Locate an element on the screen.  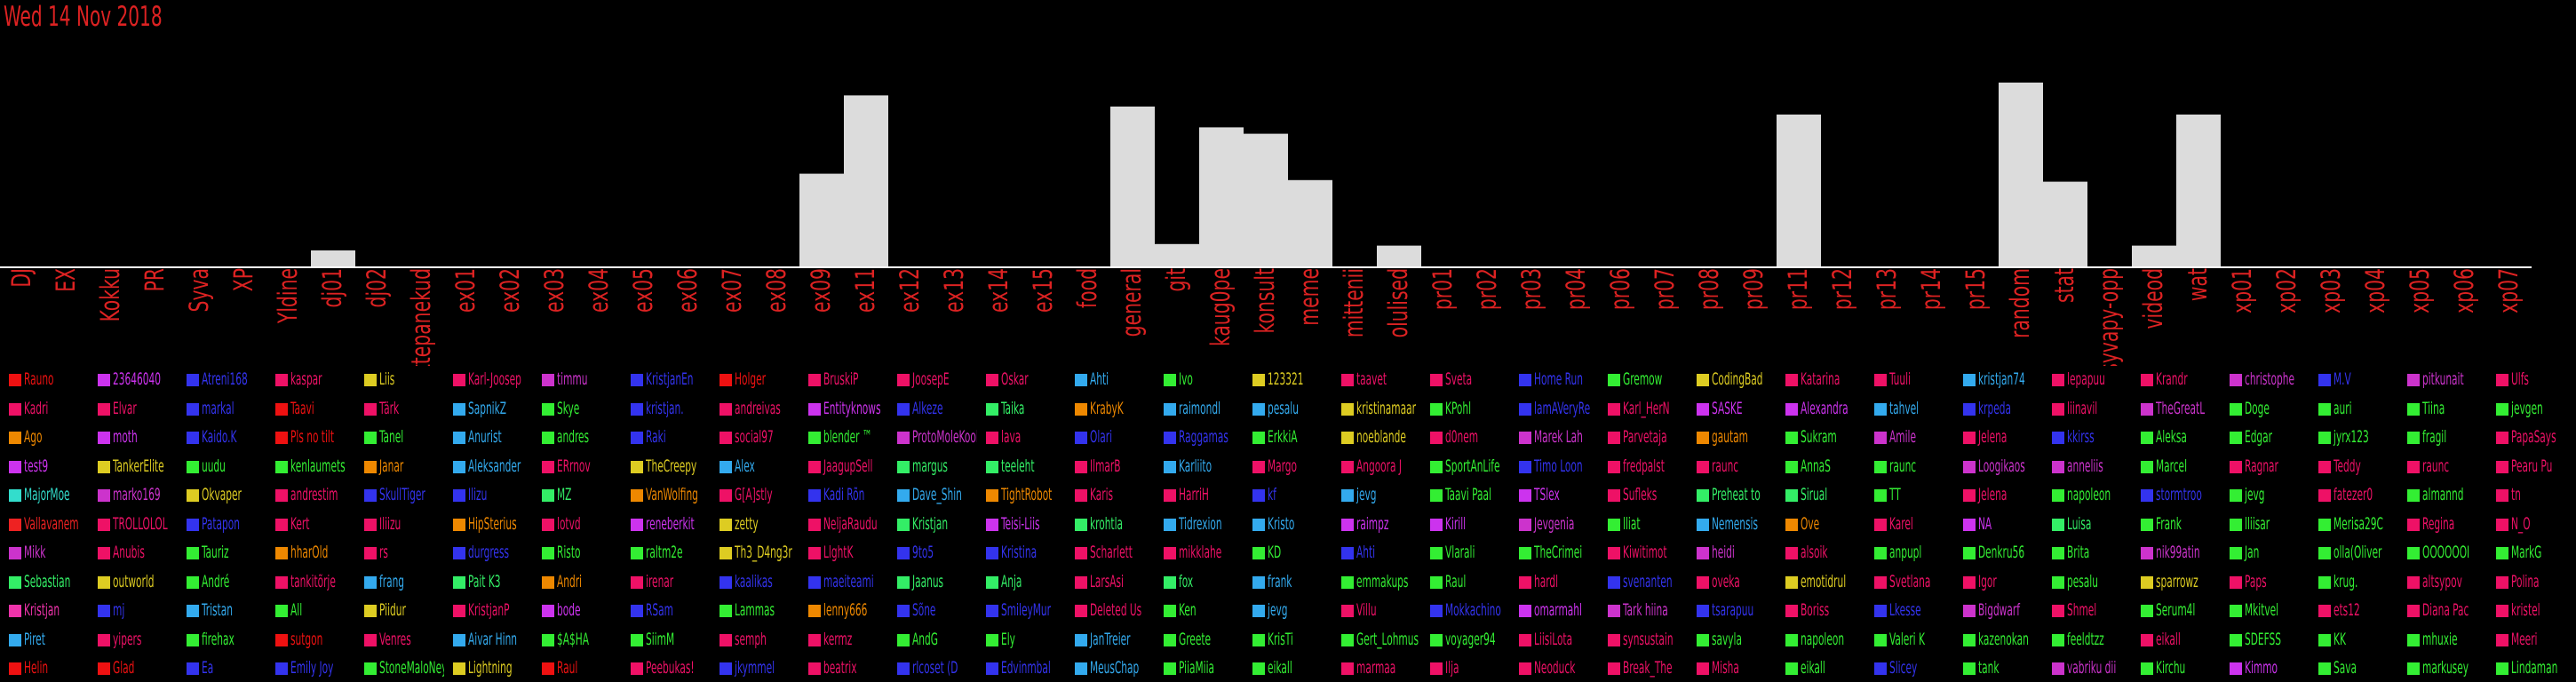
legend-label: taavet is located at coordinates (1371, 379).